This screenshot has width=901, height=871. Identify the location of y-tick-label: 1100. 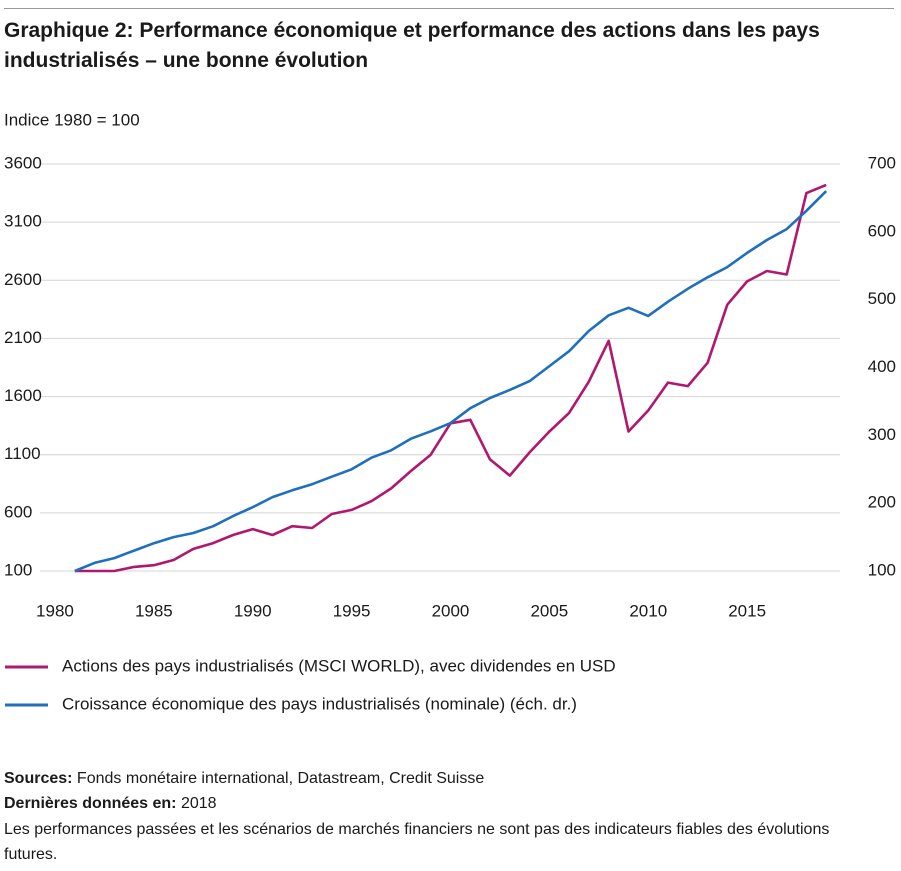
(22, 453).